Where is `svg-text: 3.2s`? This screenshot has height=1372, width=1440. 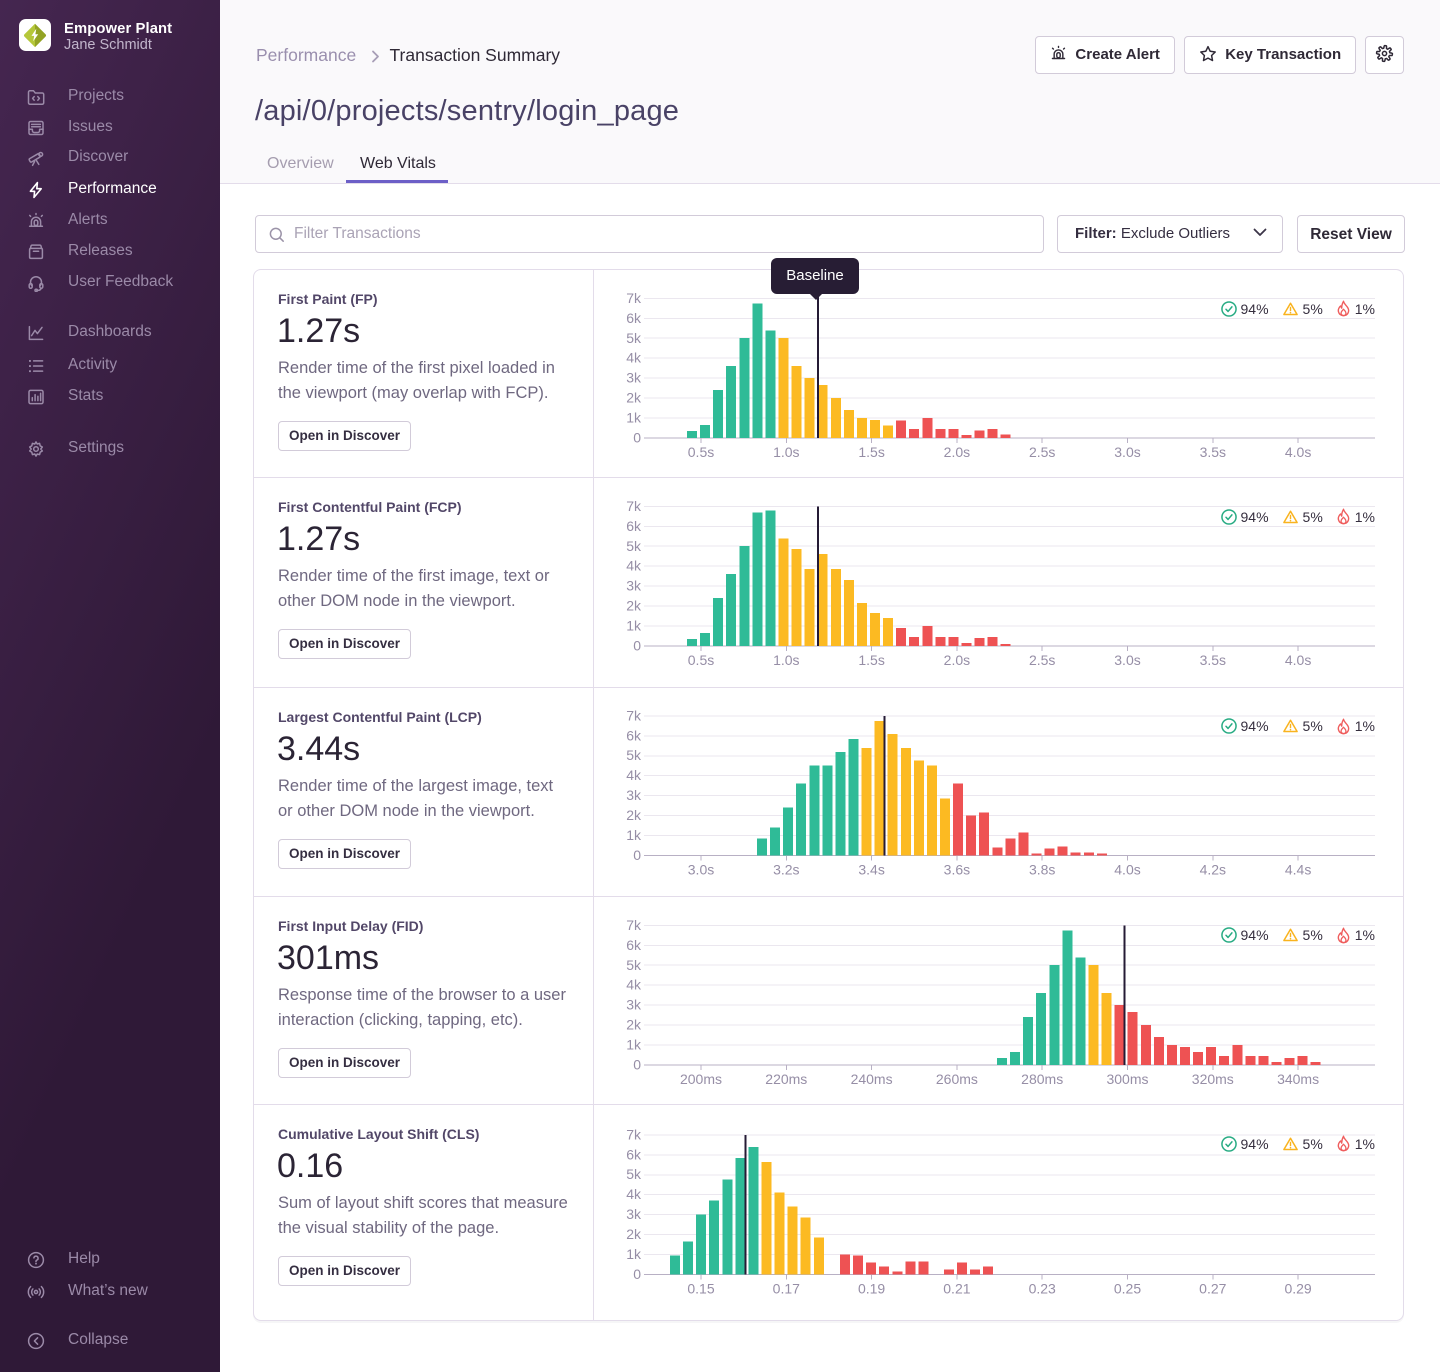
svg-text: 3.2s is located at coordinates (786, 869).